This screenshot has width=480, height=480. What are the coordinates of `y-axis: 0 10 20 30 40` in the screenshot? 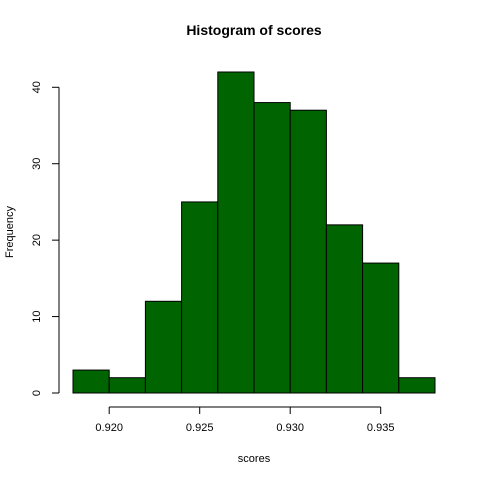 It's located at (45, 238).